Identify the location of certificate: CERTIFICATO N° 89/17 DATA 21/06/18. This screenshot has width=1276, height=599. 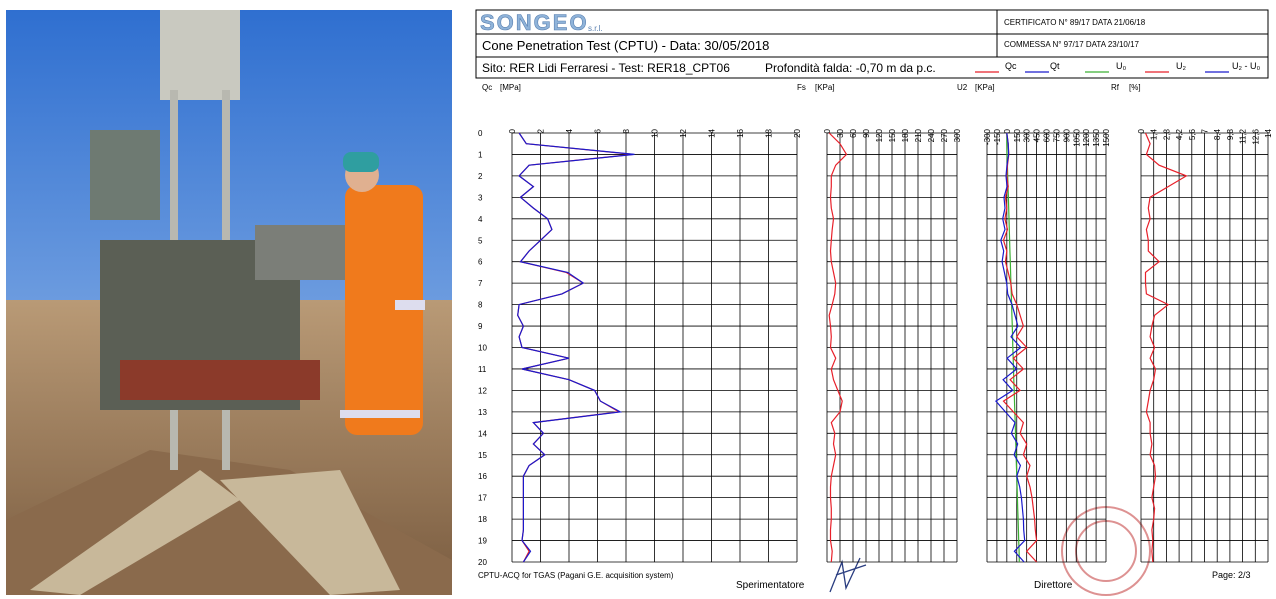
(1075, 22).